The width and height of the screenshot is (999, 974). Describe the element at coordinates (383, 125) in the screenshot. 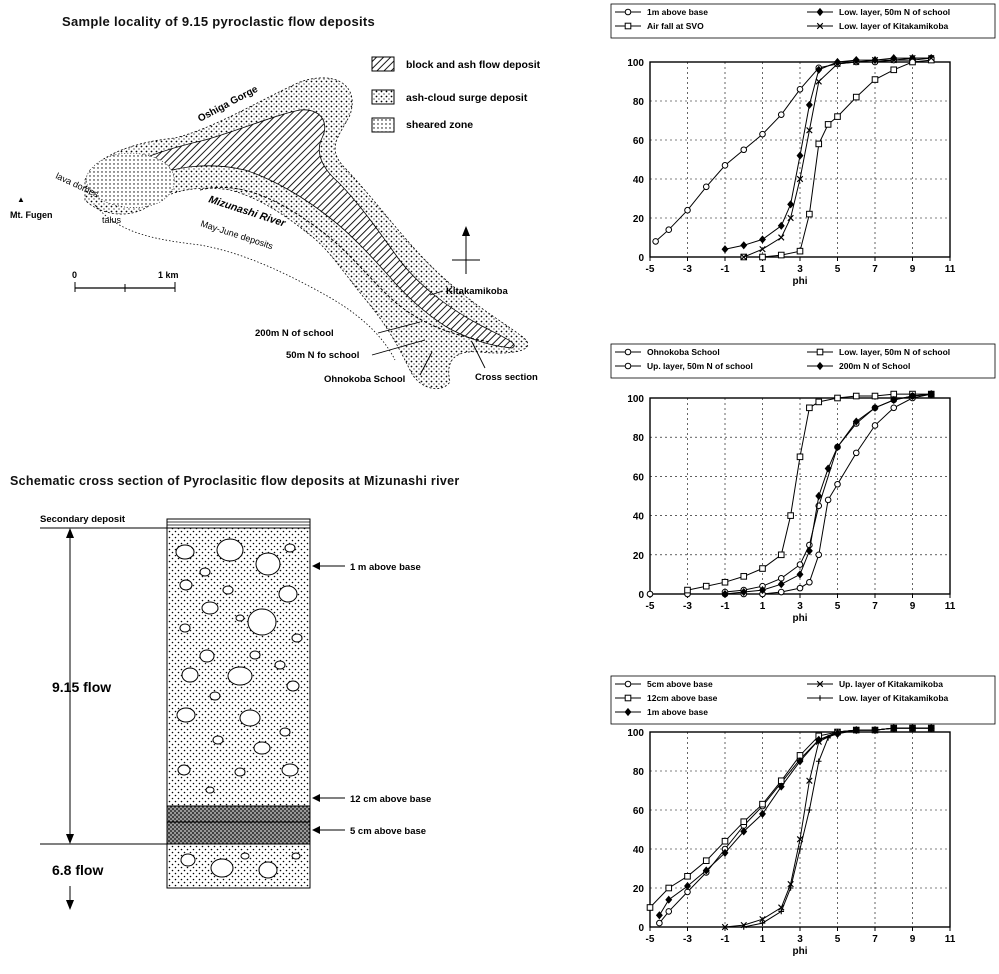

I see `legend-swatch-sheared` at that location.